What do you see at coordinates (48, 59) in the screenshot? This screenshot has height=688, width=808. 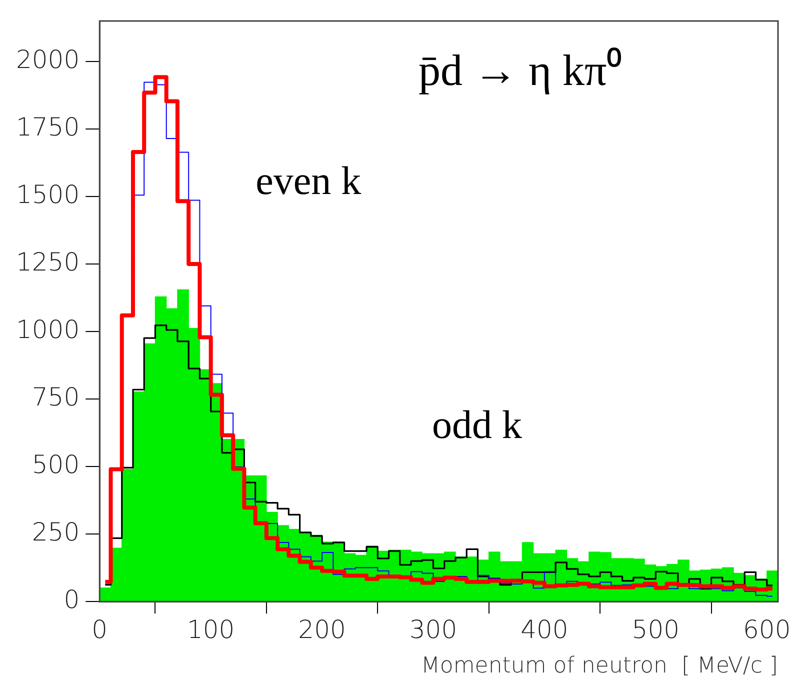 I see `y-tick-label: 2000` at bounding box center [48, 59].